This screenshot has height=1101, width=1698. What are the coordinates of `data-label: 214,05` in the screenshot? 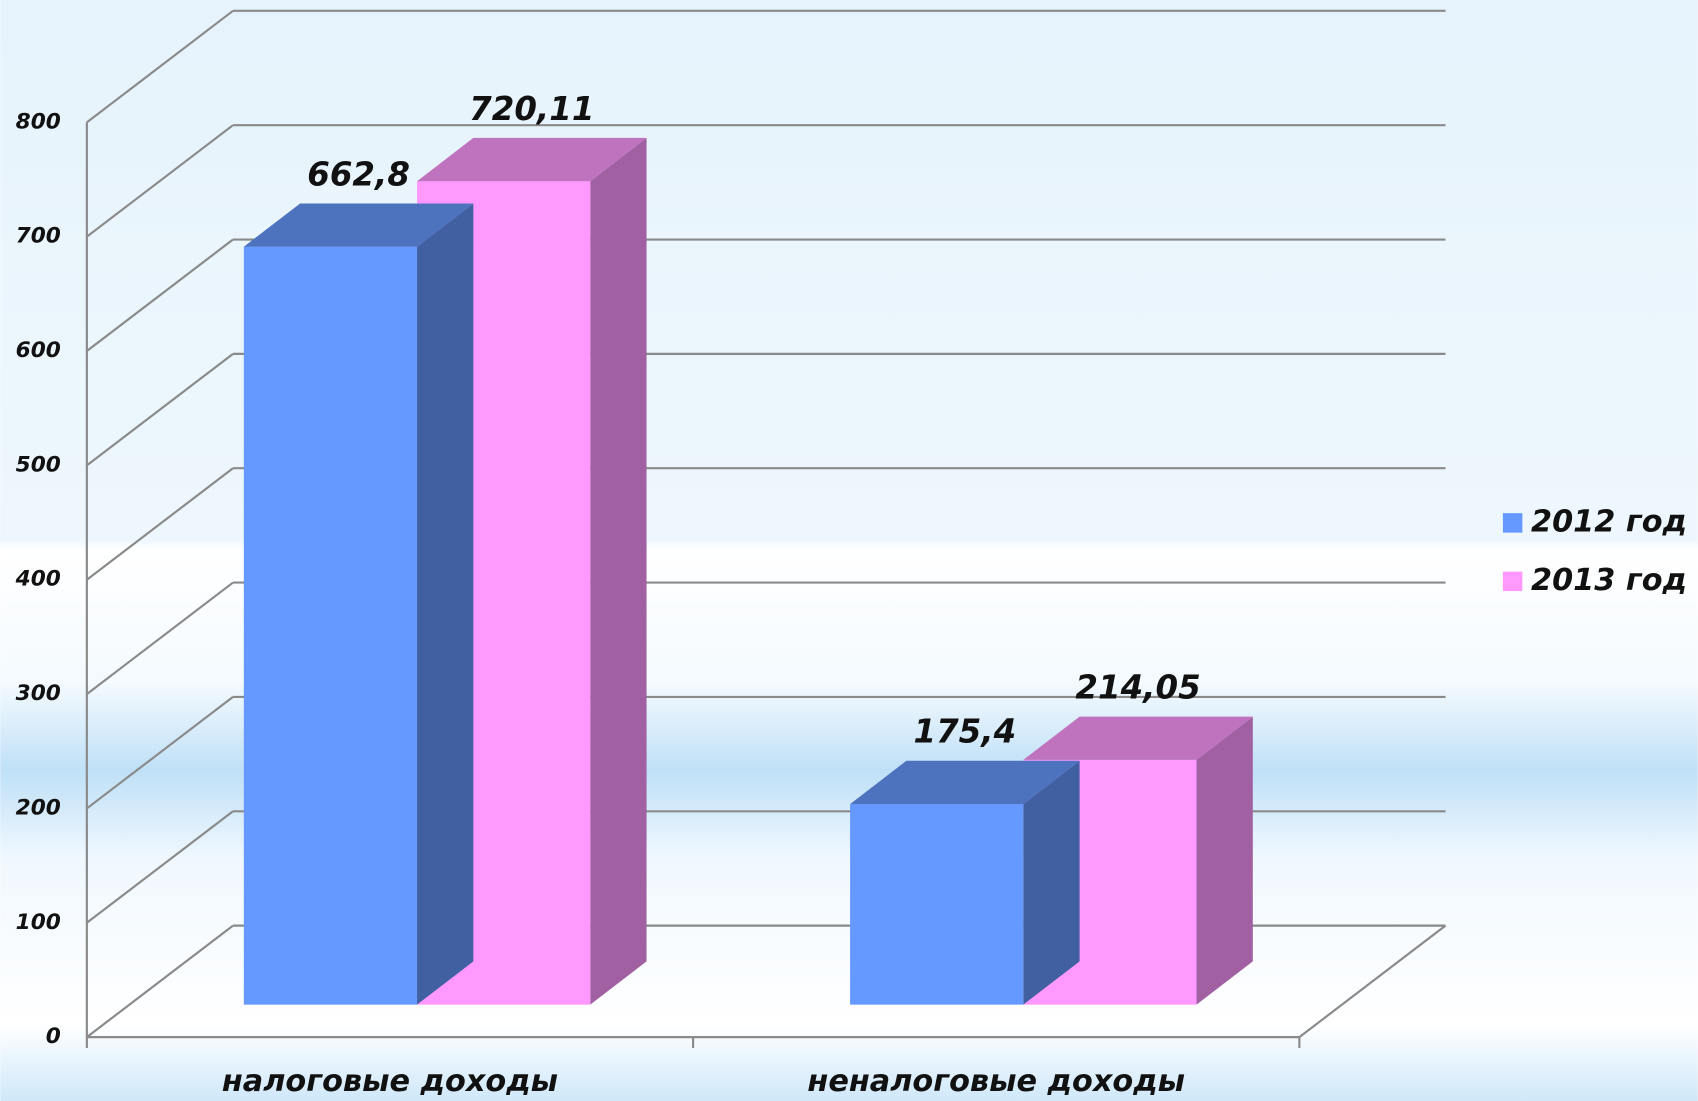 It's located at (1137, 688).